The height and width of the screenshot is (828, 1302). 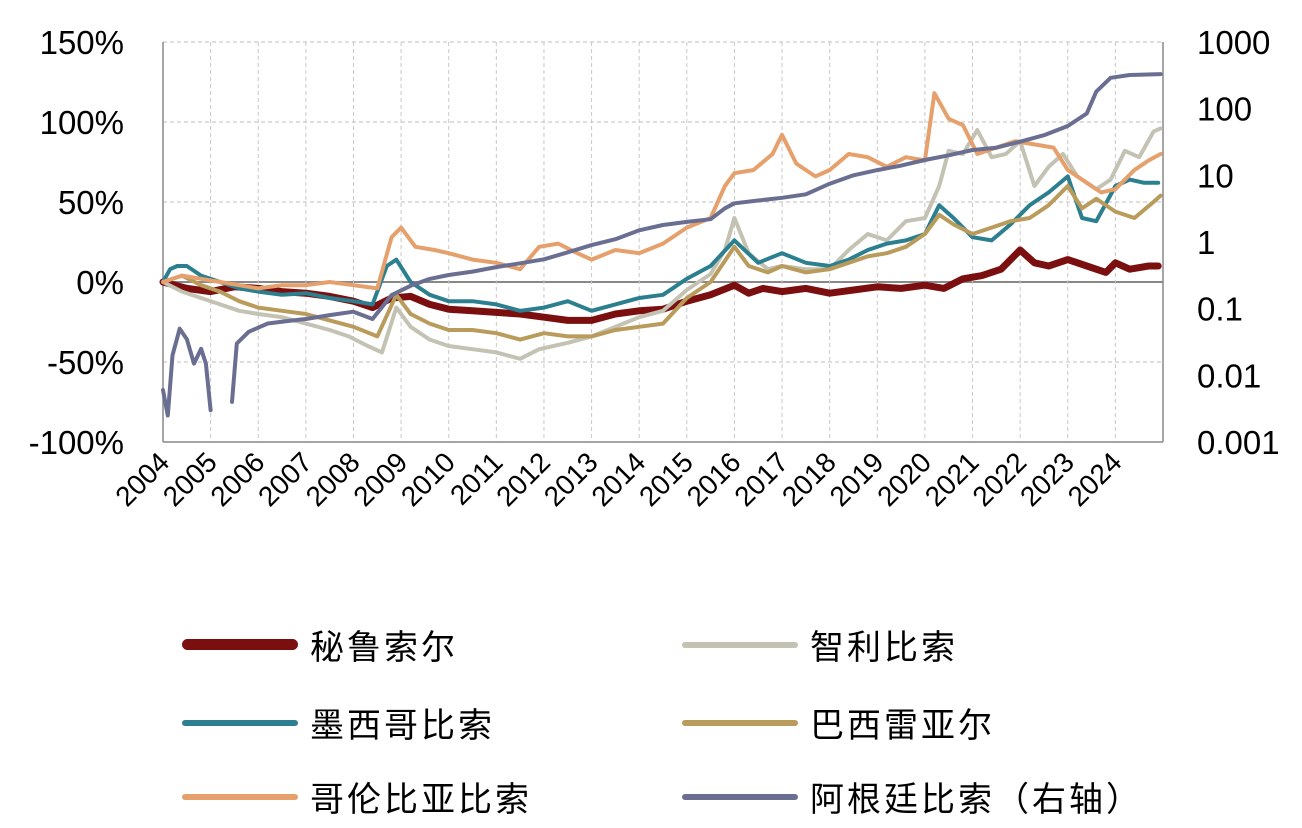 I want to click on legend-item-clp: 智利比索, so click(x=820, y=644).